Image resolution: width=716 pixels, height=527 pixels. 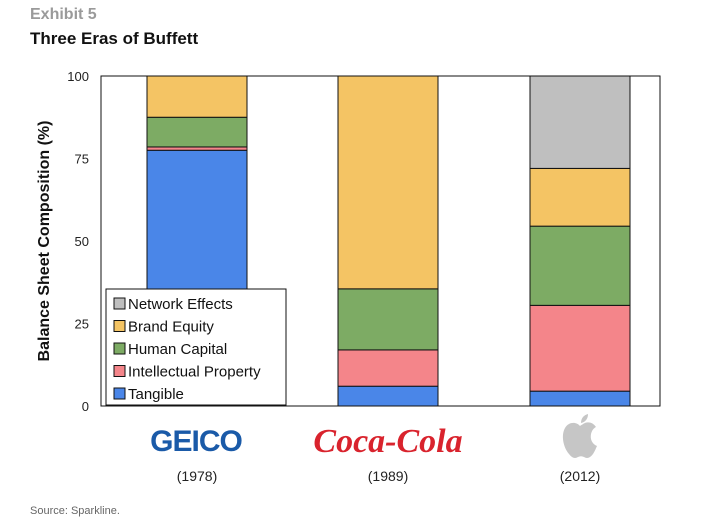 I want to click on y-axis-label: Balance Sheet Composition (%), so click(x=44, y=241).